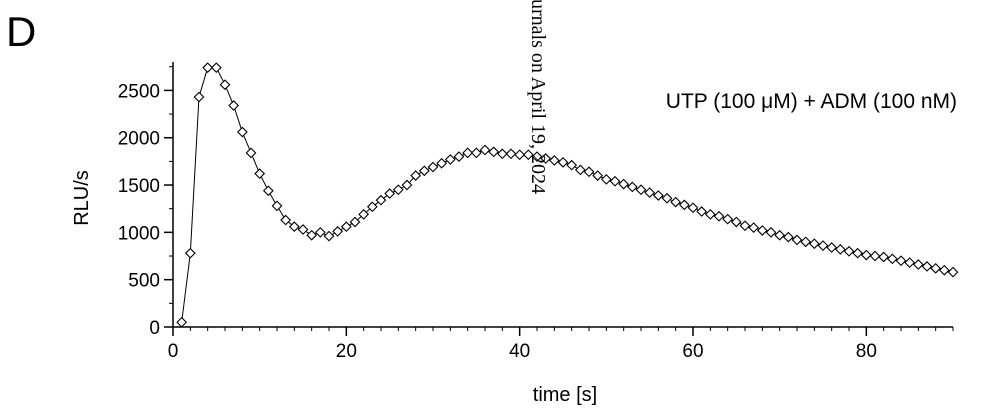 The height and width of the screenshot is (410, 981). I want to click on y-tick-label: 1000, so click(139, 233).